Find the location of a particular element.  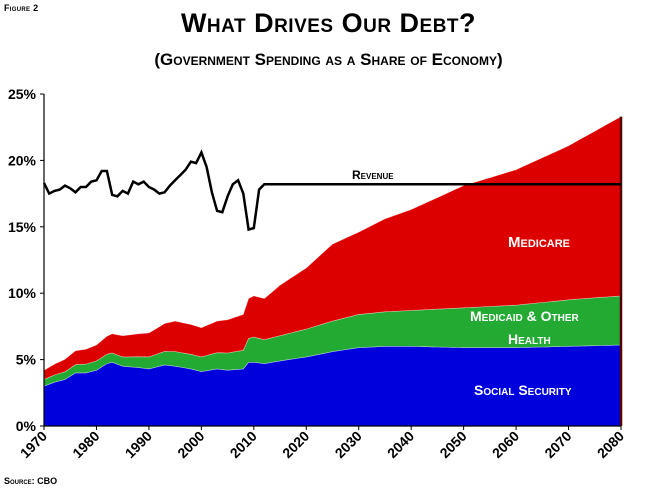

y-tick-label: 20% is located at coordinates (22, 160).